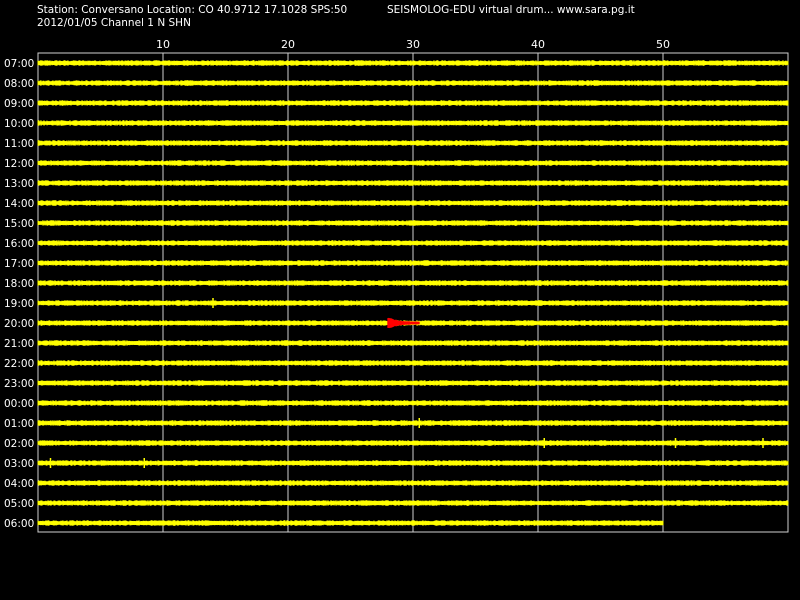 This screenshot has width=800, height=600. What do you see at coordinates (19, 324) in the screenshot?
I see `row-time-label: 20:00` at bounding box center [19, 324].